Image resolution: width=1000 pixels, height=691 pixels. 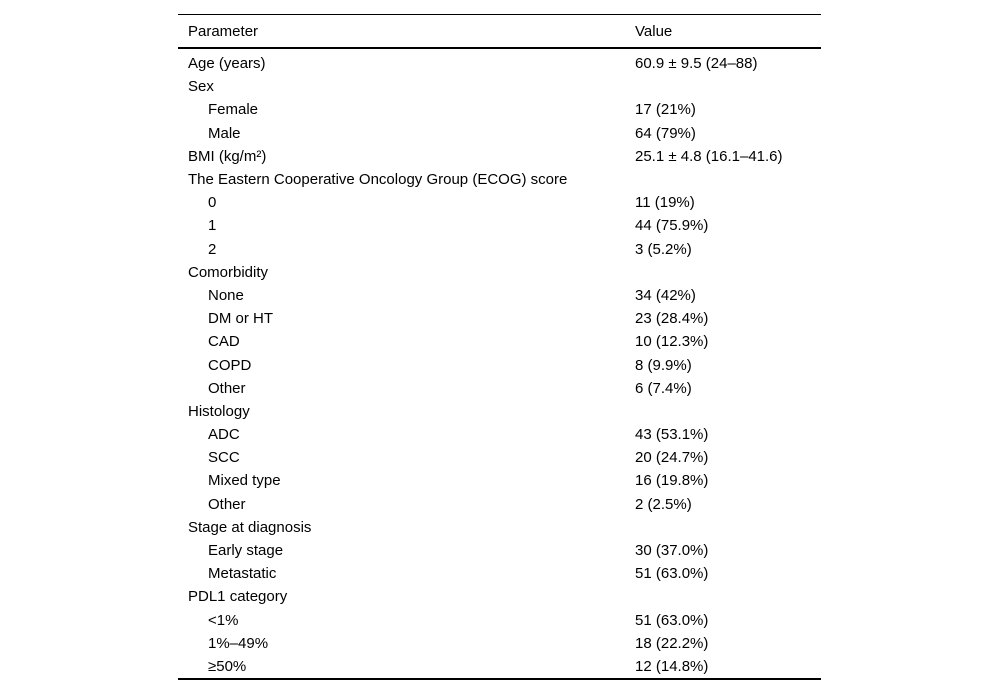 I want to click on parameter-cell: 1%–49%, so click(x=238, y=643).